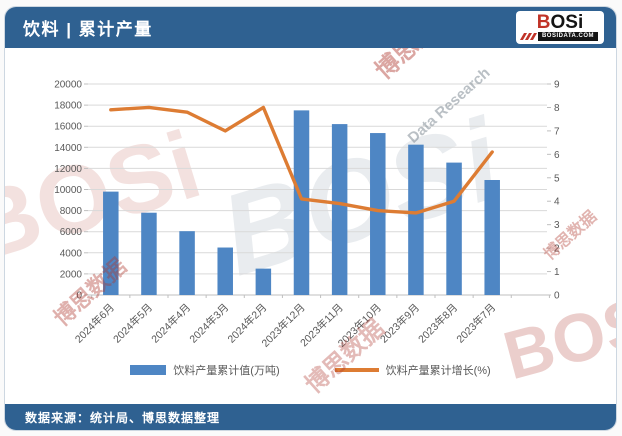 This screenshot has width=622, height=436. What do you see at coordinates (71, 274) in the screenshot?
I see `y-axis-label-left: 2000` at bounding box center [71, 274].